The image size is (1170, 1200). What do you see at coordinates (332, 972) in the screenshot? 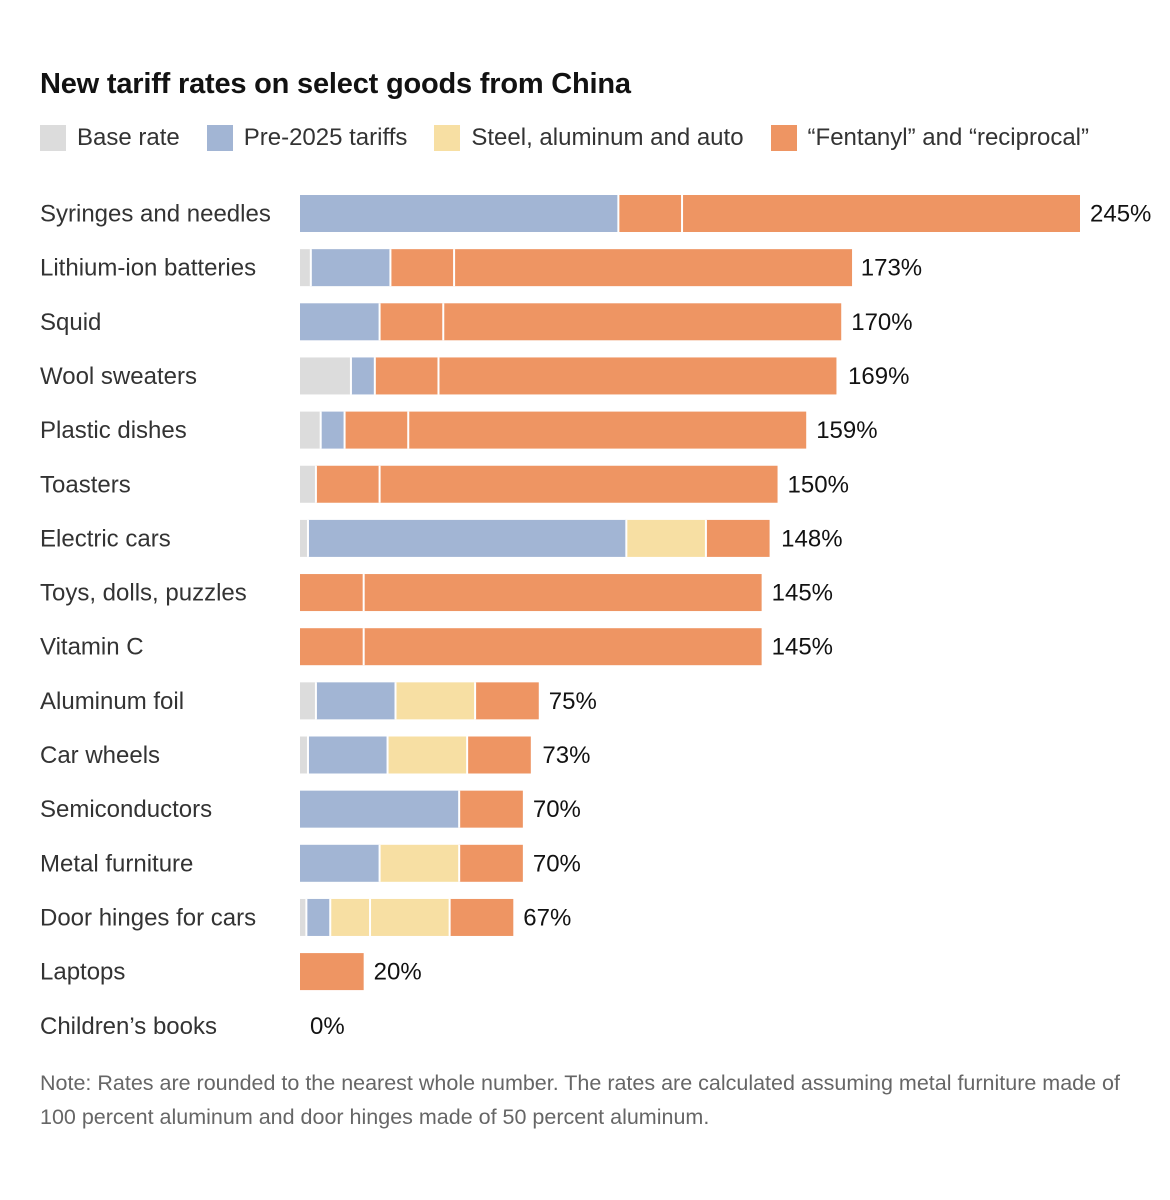
I see `bar-segment-laptops-fentanyl-and-reciprocal` at bounding box center [332, 972].